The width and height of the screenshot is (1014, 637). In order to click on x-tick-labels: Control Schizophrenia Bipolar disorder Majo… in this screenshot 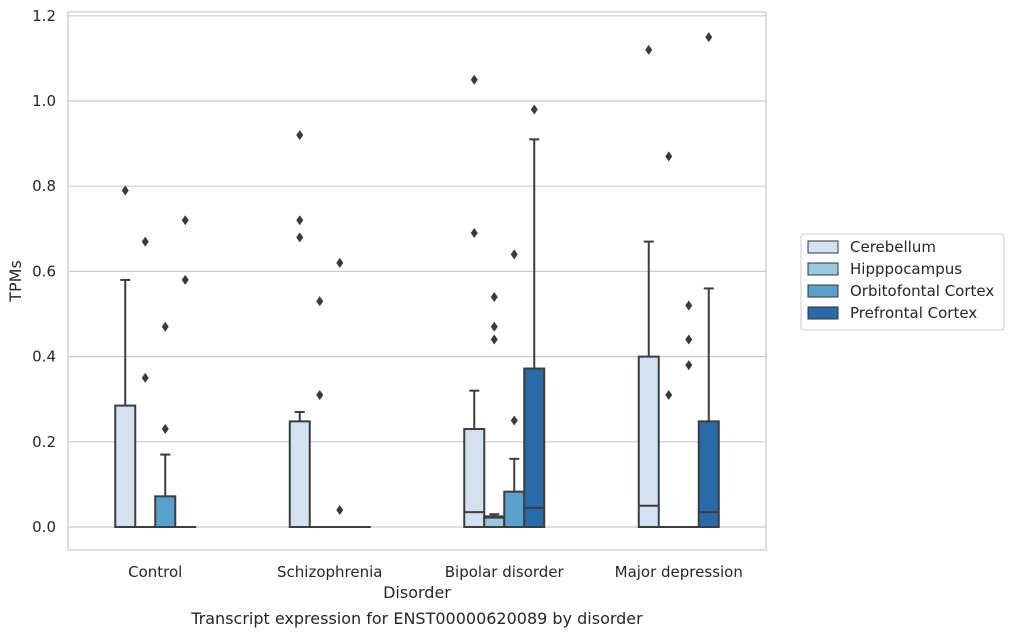, I will do `click(435, 572)`.